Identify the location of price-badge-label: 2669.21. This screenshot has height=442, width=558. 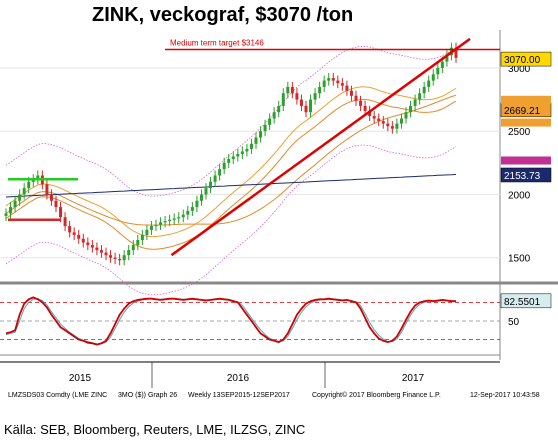
(522, 111).